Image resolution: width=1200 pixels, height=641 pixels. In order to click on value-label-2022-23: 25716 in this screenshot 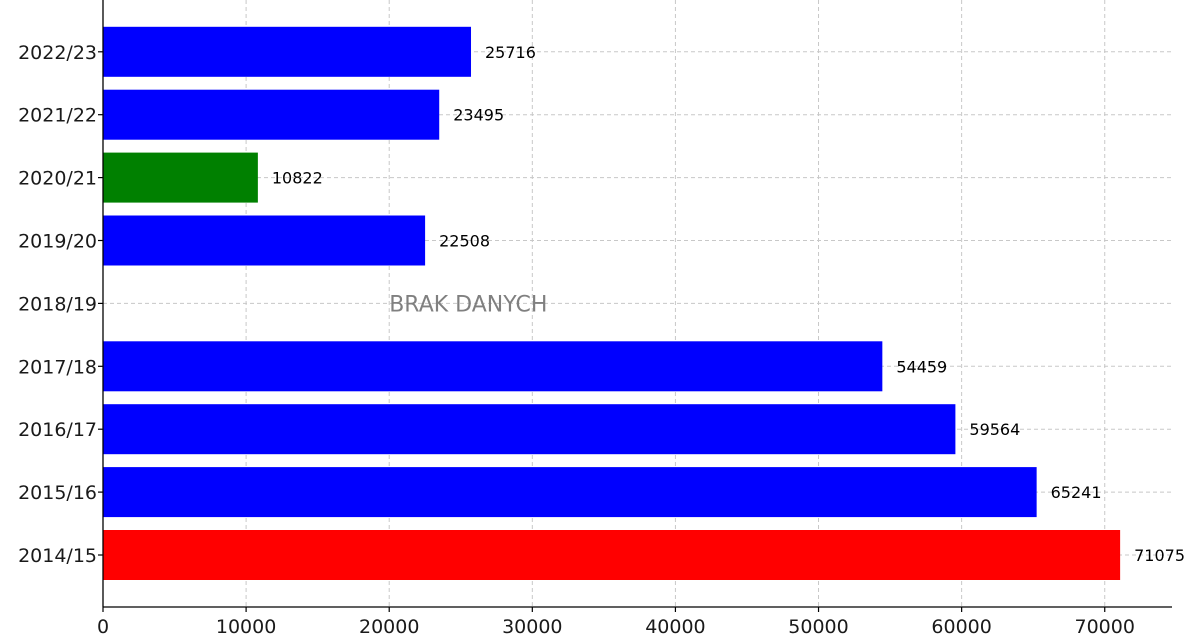, I will do `click(510, 52)`.